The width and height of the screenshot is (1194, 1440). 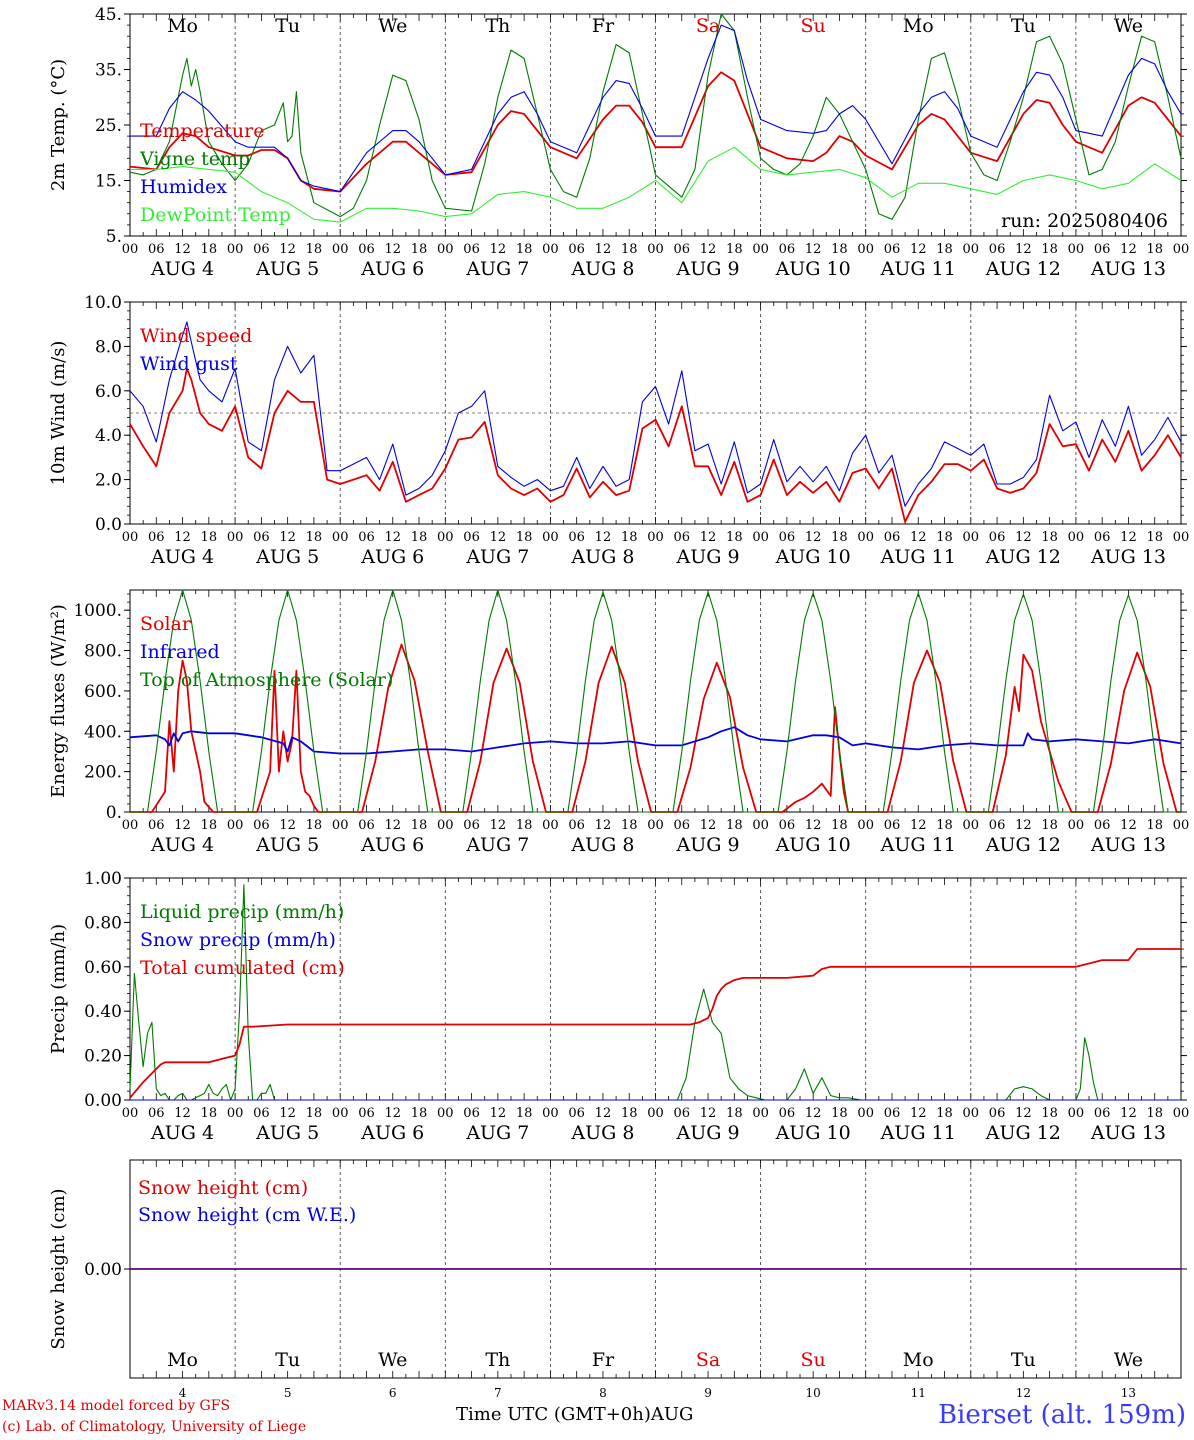 I want to click on y-axis-label: Precip (mm/h), so click(x=58, y=989).